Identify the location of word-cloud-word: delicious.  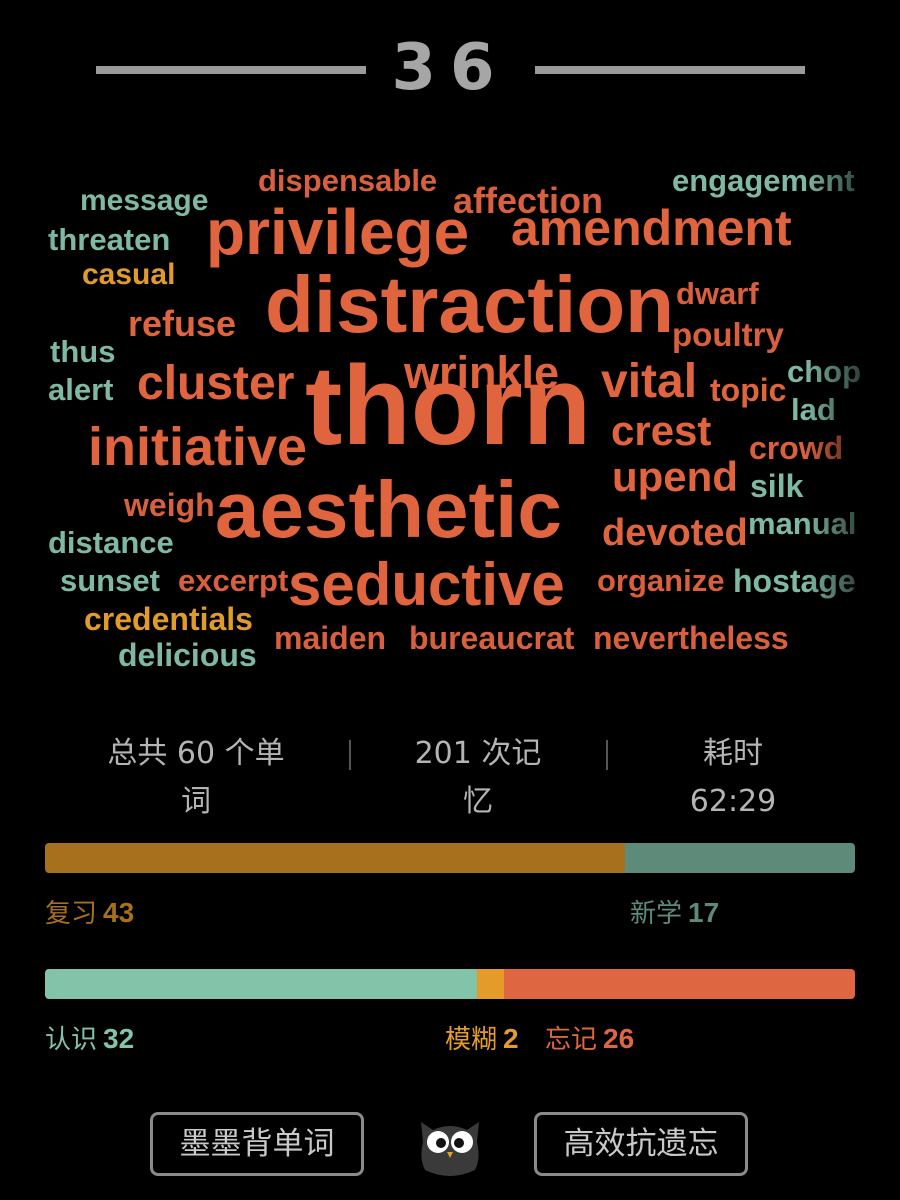
(187, 655).